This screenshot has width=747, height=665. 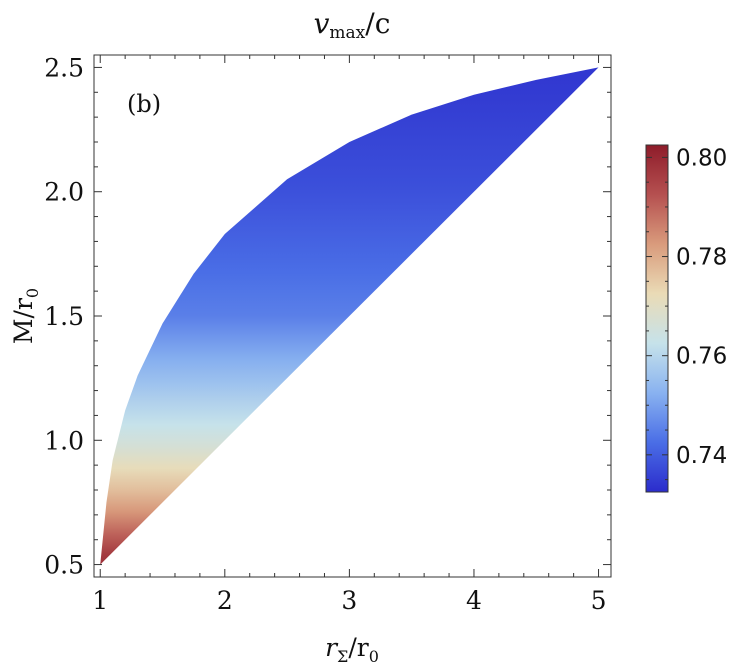 I want to click on colorbar: 0.74 0.76 0.78 0.80, so click(x=686, y=318).